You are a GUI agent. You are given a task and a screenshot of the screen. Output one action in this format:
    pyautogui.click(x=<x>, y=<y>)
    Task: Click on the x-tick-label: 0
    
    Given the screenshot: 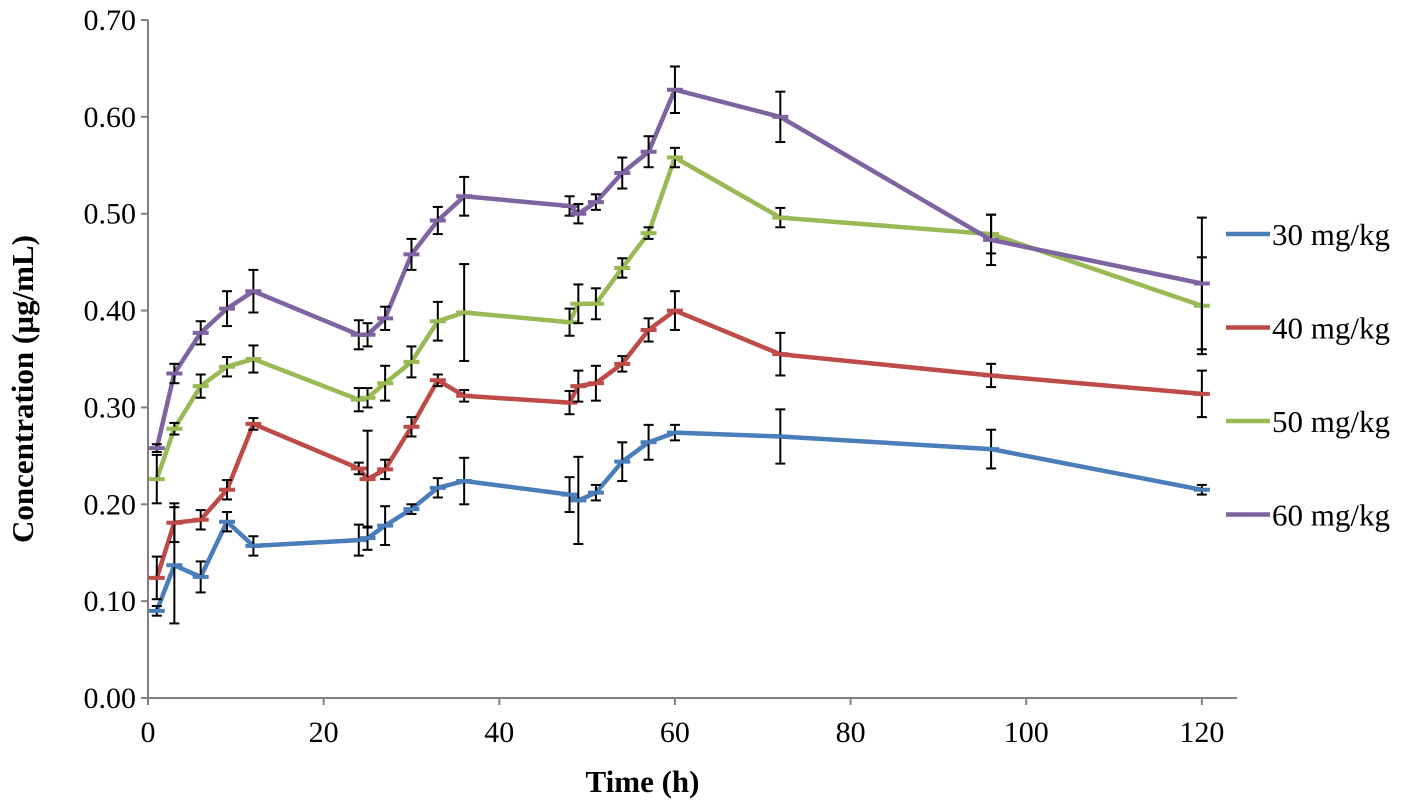 What is the action you would take?
    pyautogui.click(x=148, y=732)
    